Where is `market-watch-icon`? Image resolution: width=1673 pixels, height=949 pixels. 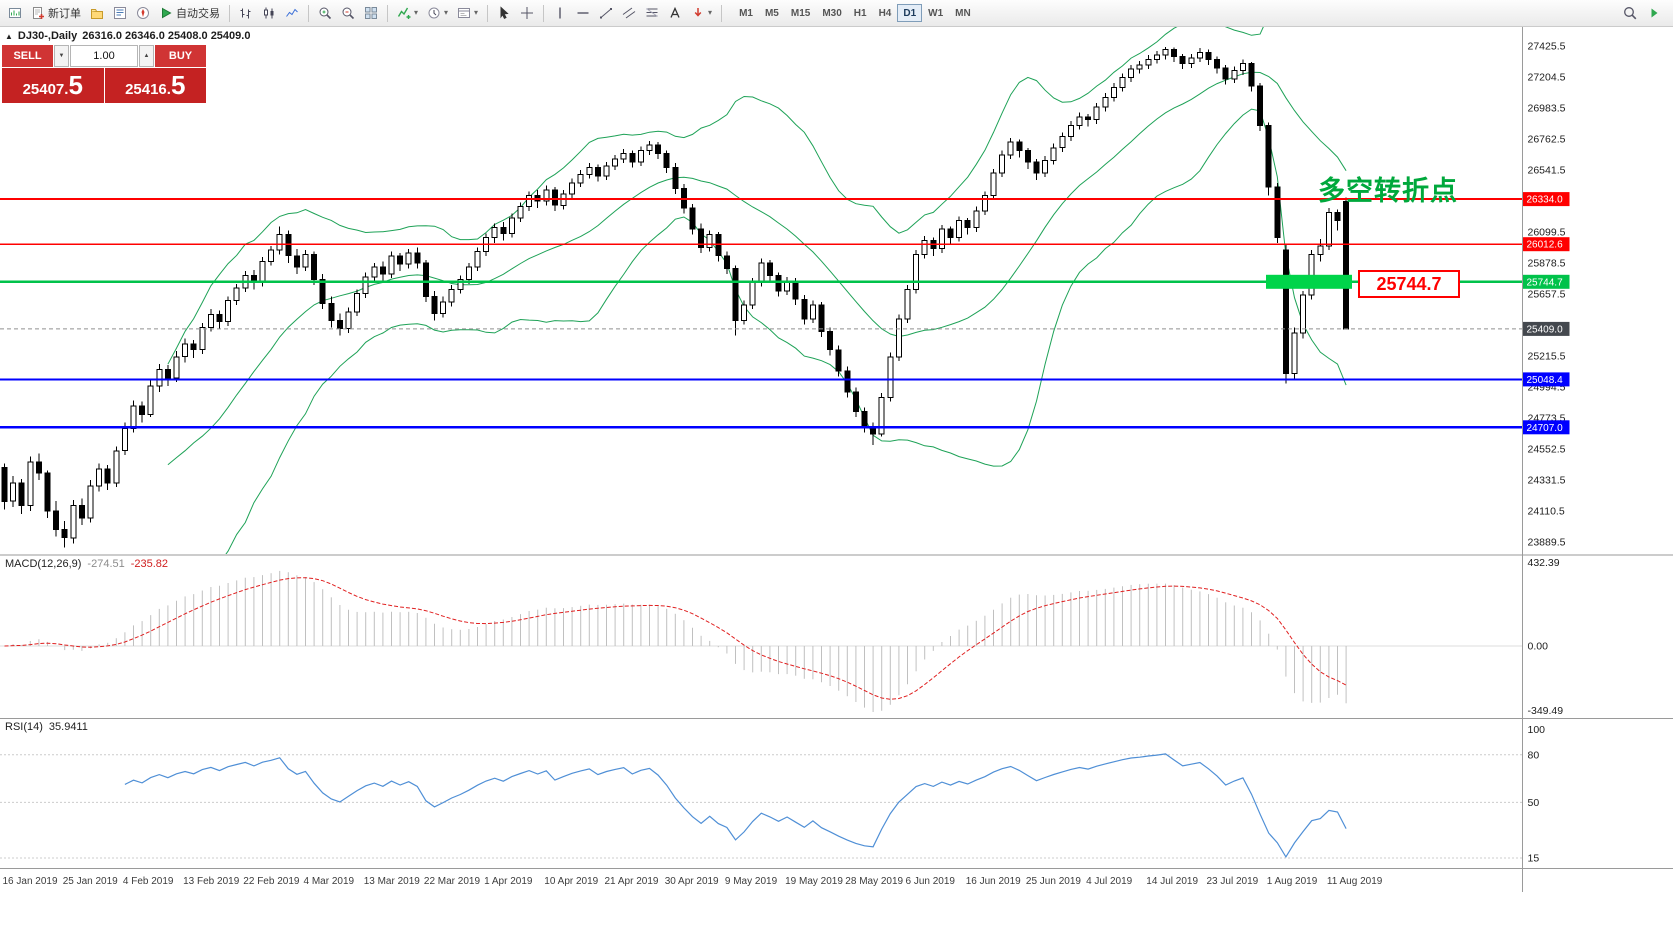
market-watch-icon is located at coordinates (120, 13).